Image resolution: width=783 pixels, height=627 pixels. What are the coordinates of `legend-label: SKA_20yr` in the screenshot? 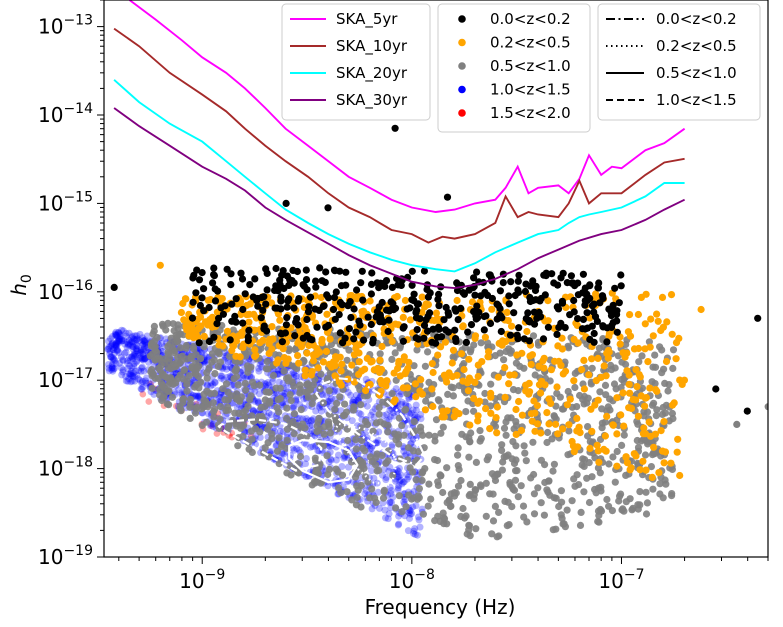 It's located at (372, 73).